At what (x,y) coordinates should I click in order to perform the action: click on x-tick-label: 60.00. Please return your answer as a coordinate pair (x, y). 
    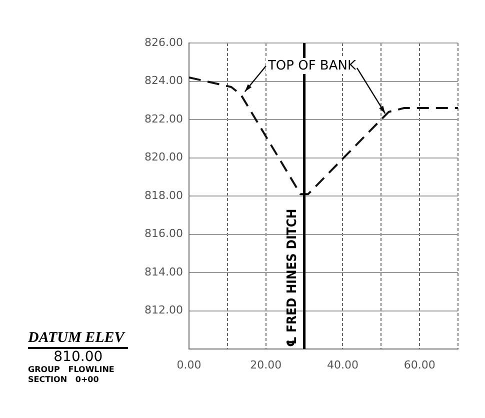
    Looking at the image, I should click on (420, 365).